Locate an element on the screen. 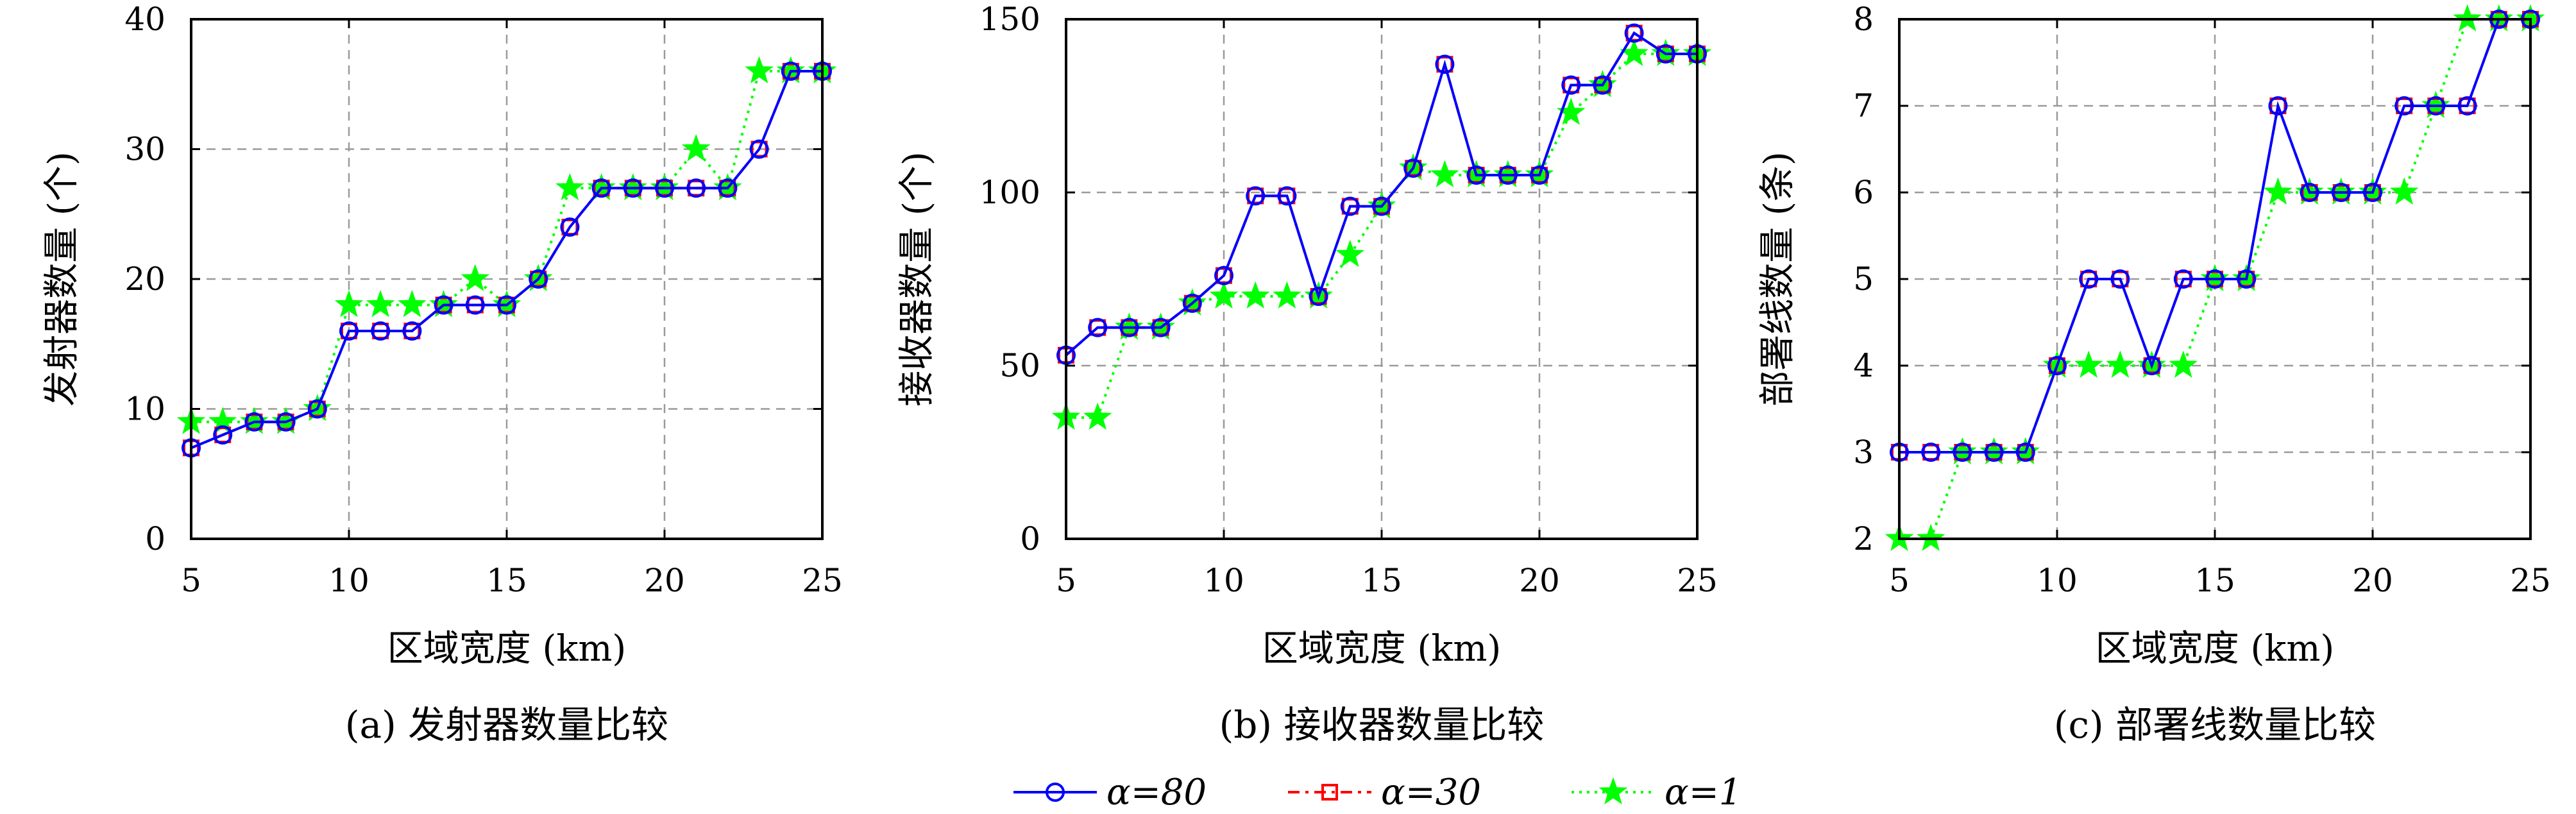 The height and width of the screenshot is (814, 2576). y-tick-label: 30 is located at coordinates (144, 149).